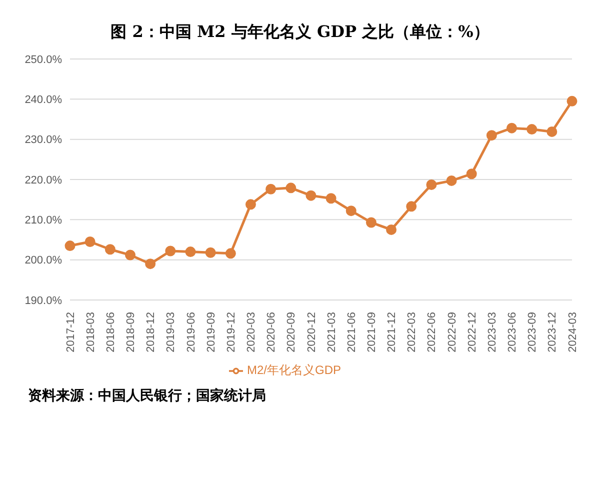 Image resolution: width=600 pixels, height=480 pixels. What do you see at coordinates (43, 180) in the screenshot?
I see `y-tick-label: 220.0%` at bounding box center [43, 180].